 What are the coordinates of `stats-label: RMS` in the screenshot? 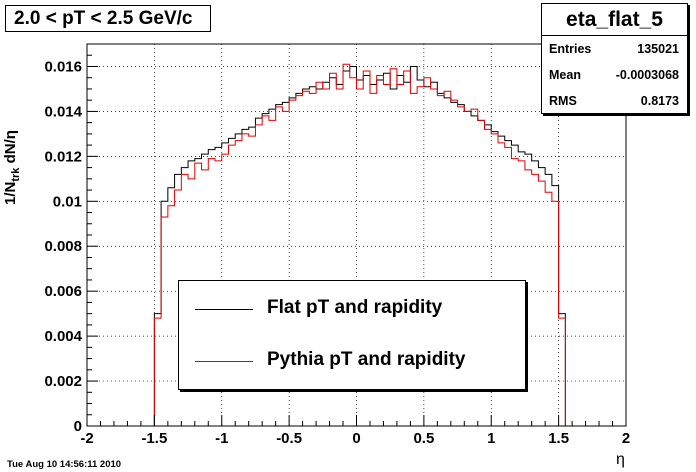 It's located at (563, 101).